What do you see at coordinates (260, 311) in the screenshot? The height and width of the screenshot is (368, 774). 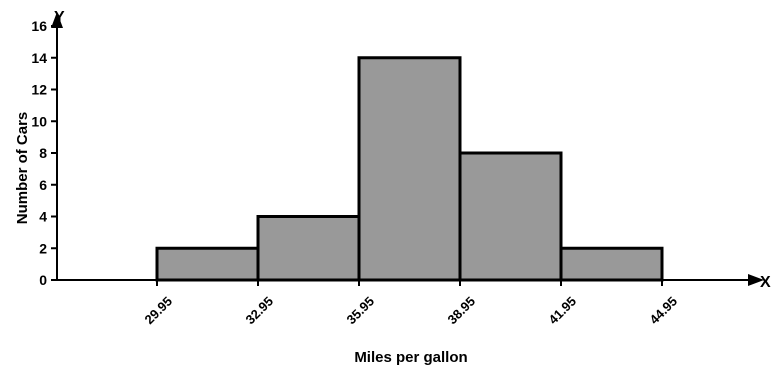 I see `x-tick-label: 32.95` at bounding box center [260, 311].